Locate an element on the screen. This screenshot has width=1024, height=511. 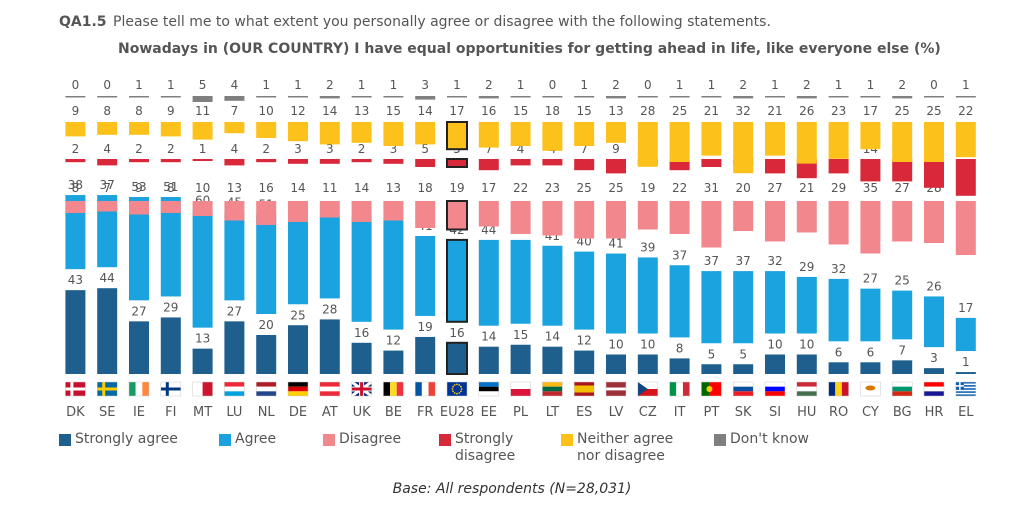
flag-nl-mid is located at coordinates (266, 389).